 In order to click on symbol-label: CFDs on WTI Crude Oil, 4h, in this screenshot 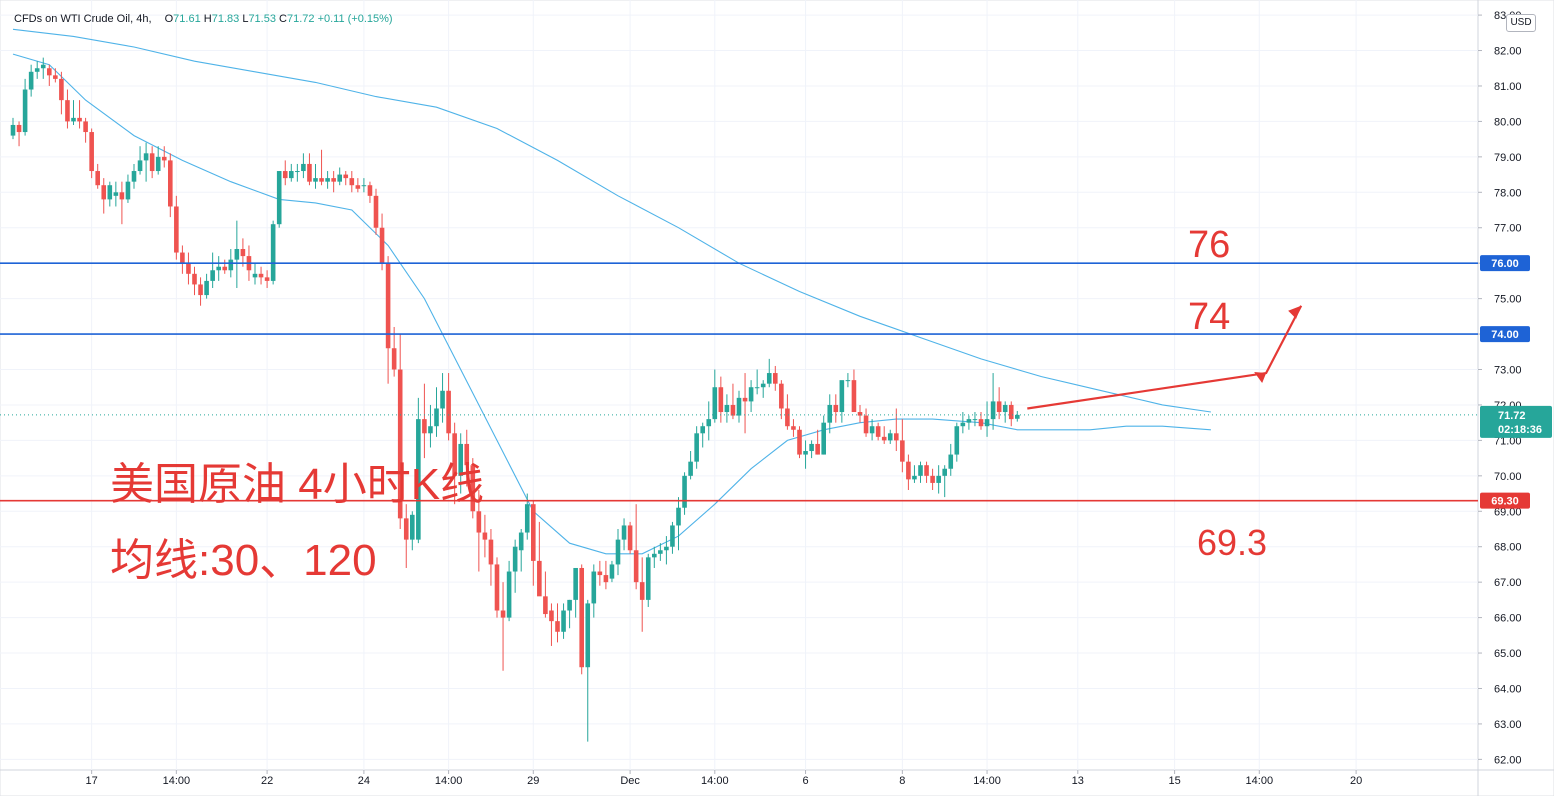, I will do `click(83, 19)`.